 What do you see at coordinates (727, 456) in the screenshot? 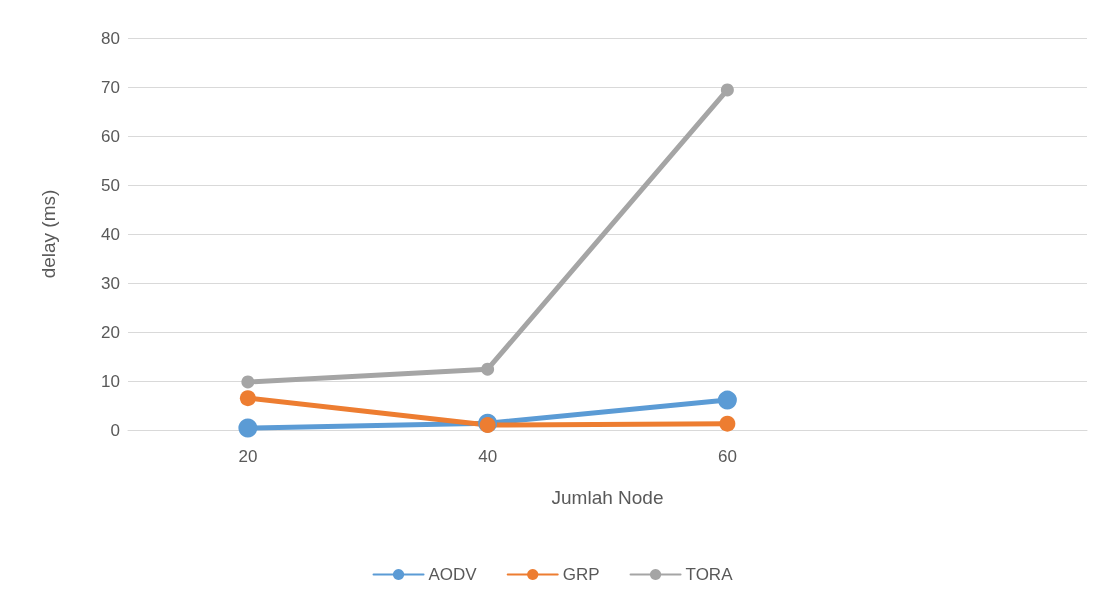
I see `x-tick-label: 60` at bounding box center [727, 456].